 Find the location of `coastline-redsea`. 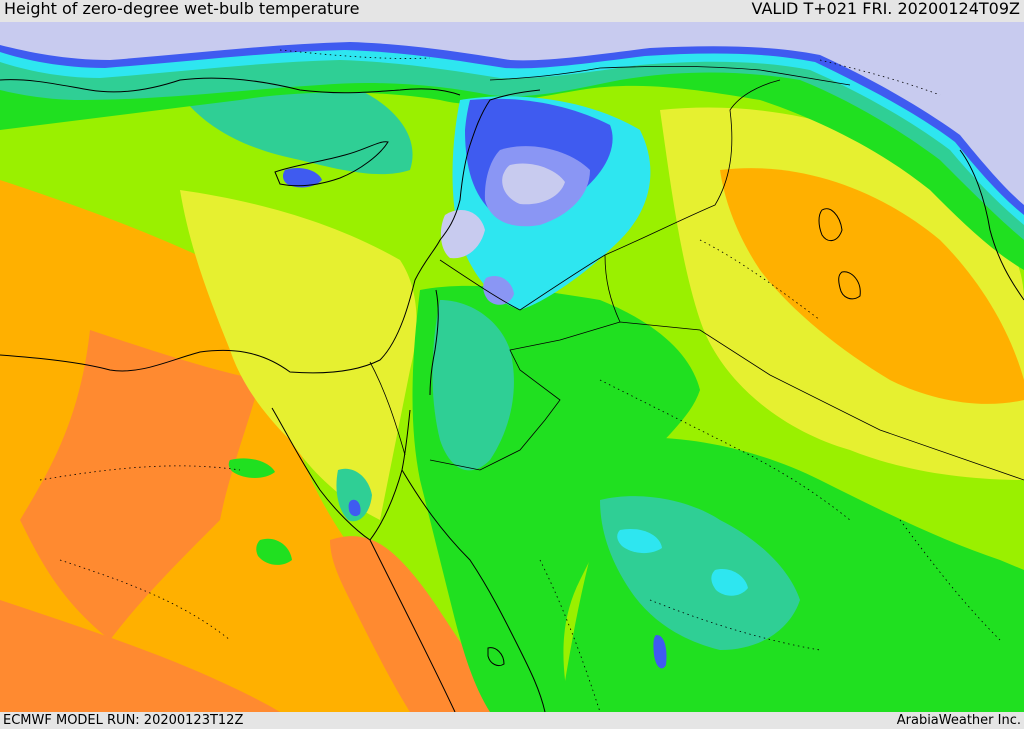

coastline-redsea is located at coordinates (408, 559).